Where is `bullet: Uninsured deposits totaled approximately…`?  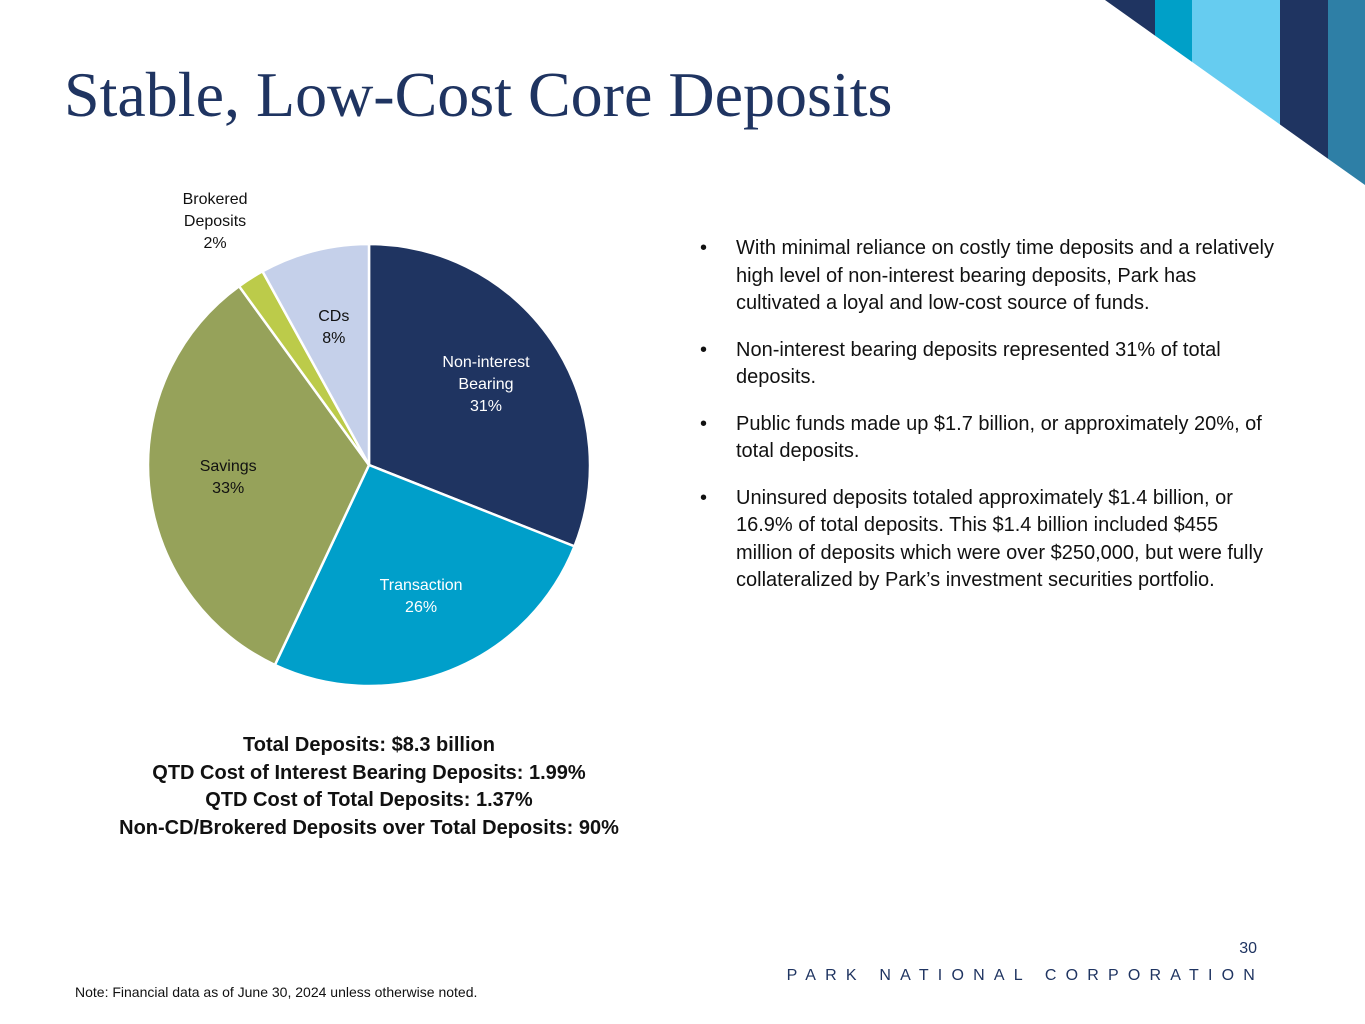 bullet: Uninsured deposits totaled approximately… is located at coordinates (987, 540).